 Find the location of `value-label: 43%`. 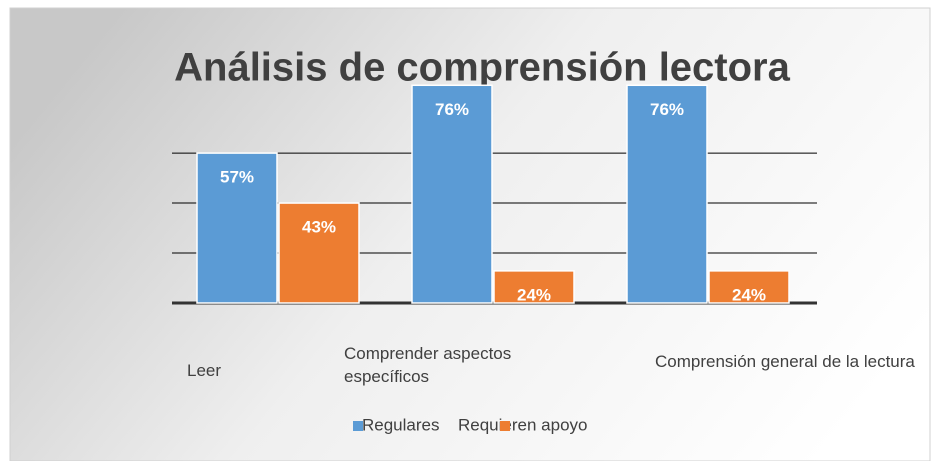

value-label: 43% is located at coordinates (319, 227).